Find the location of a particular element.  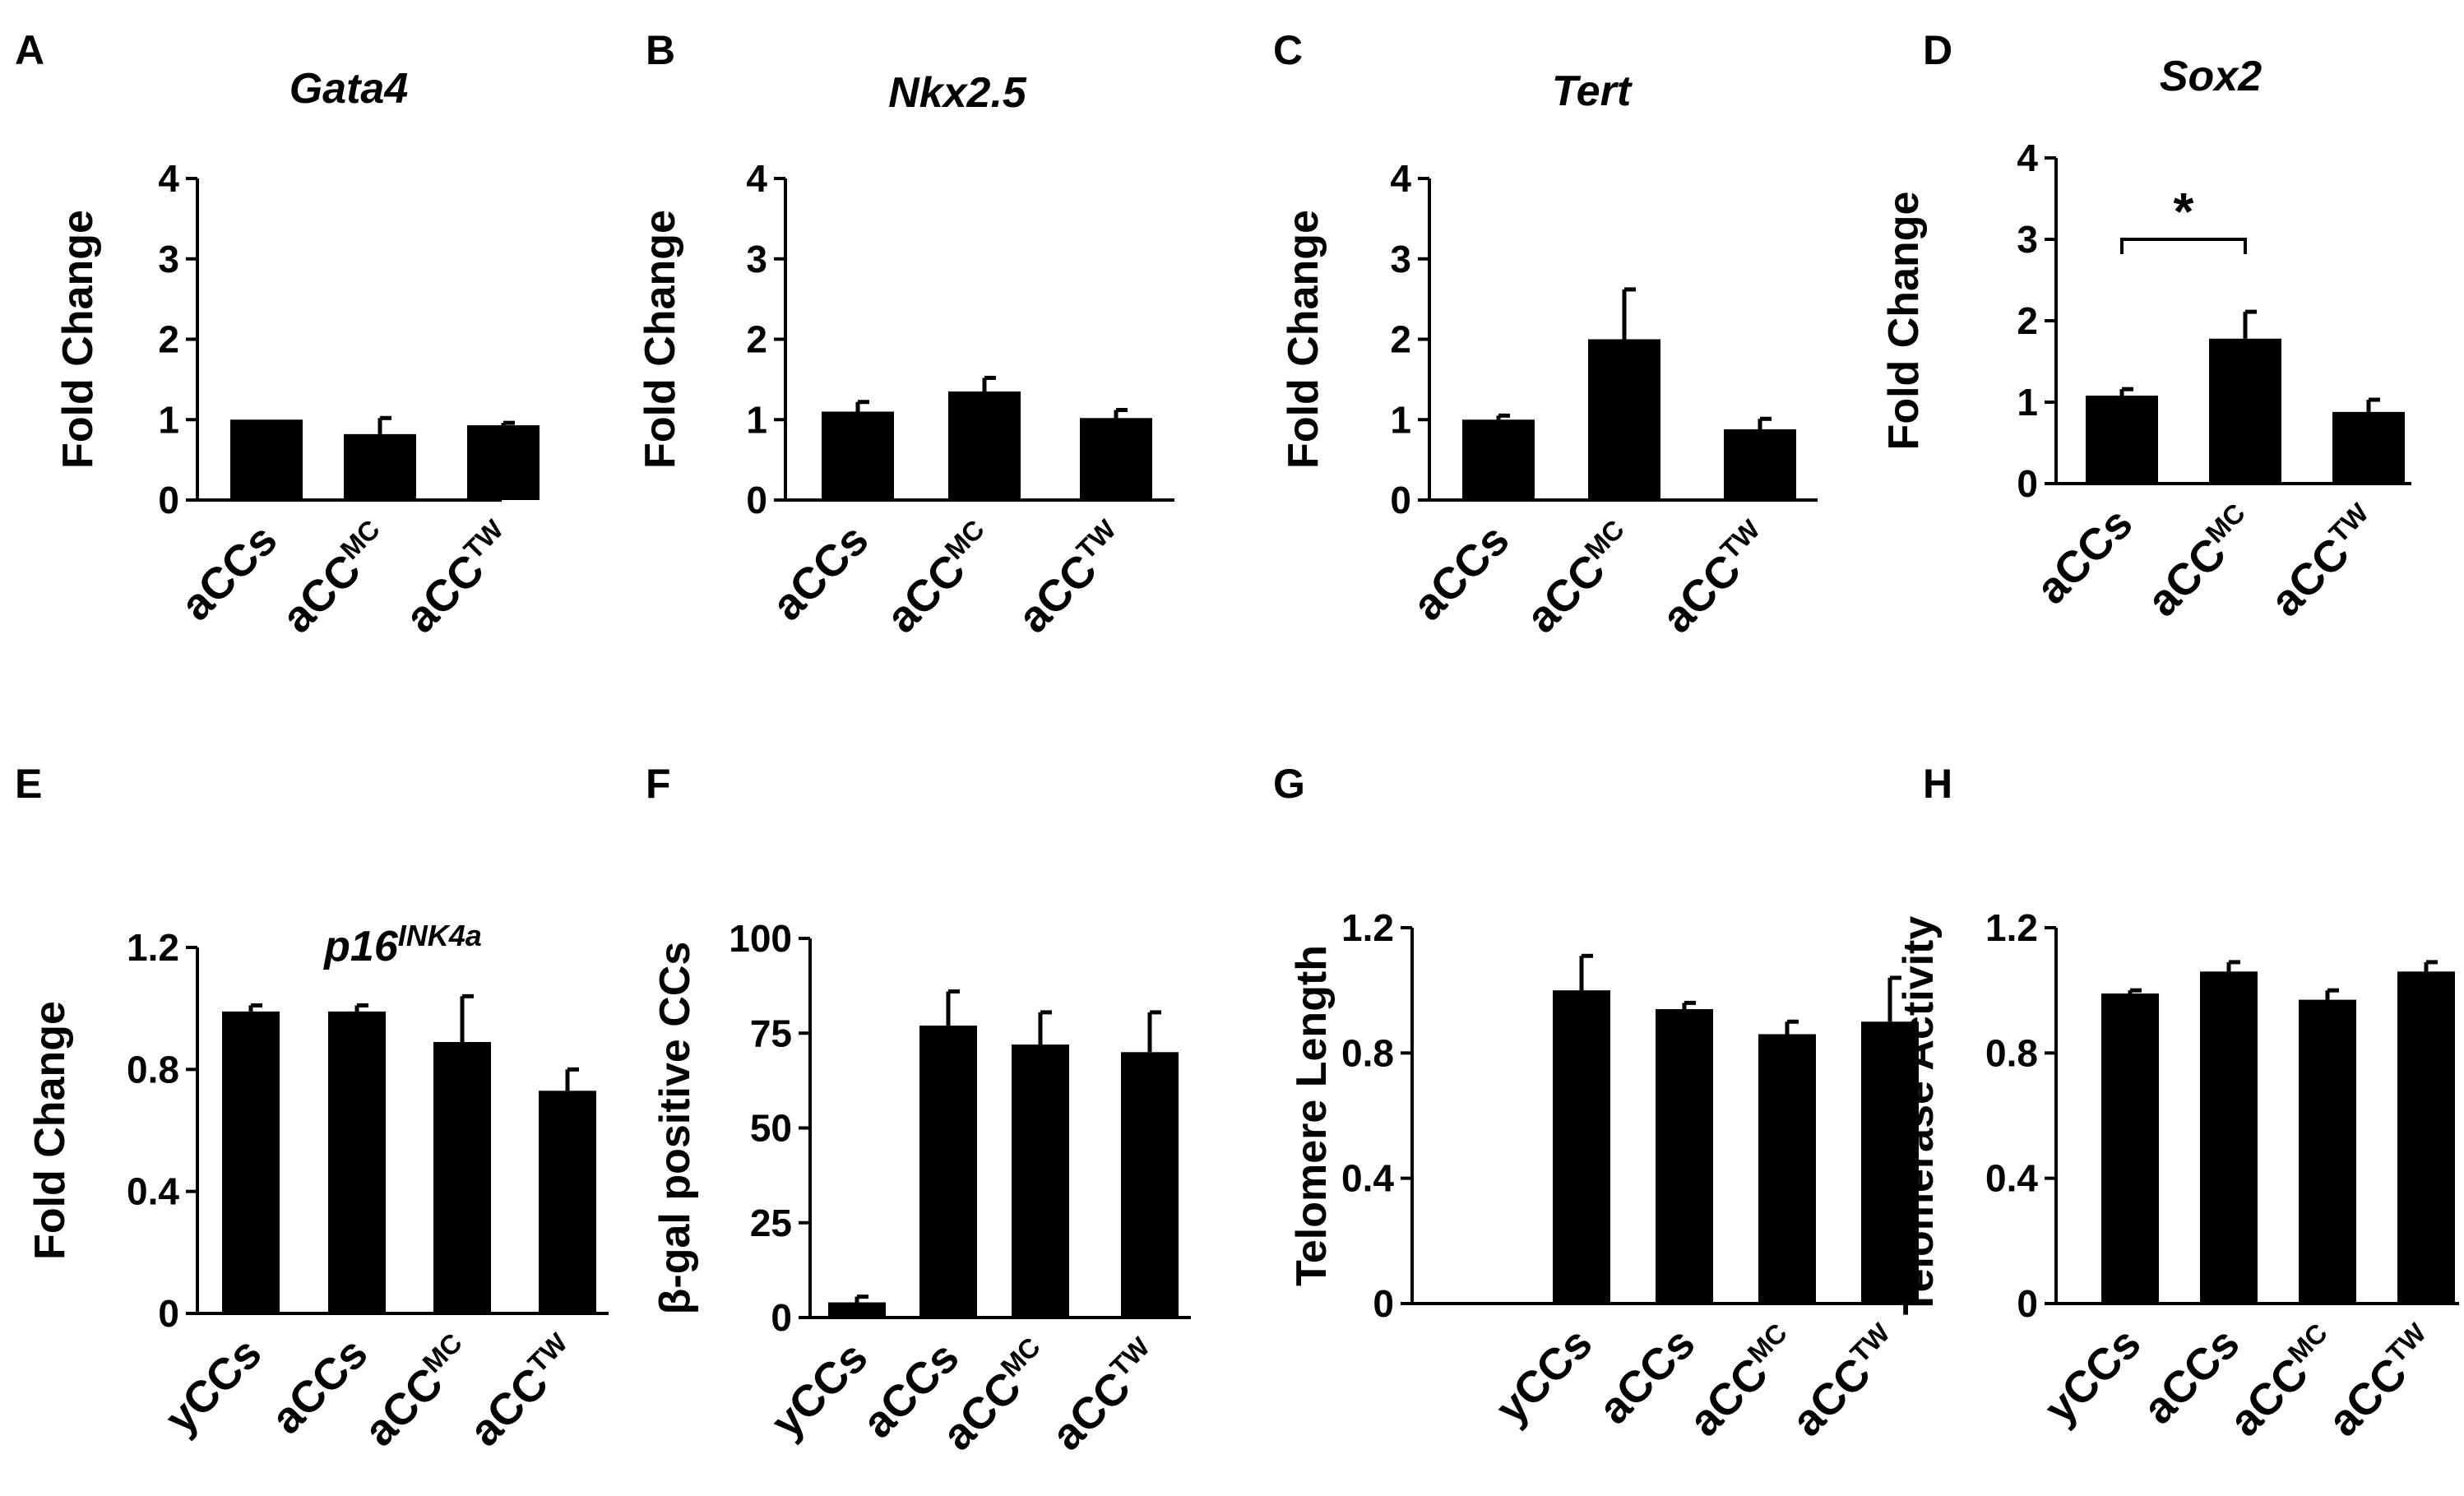

chart-title-text: Gata4 is located at coordinates (349, 89).